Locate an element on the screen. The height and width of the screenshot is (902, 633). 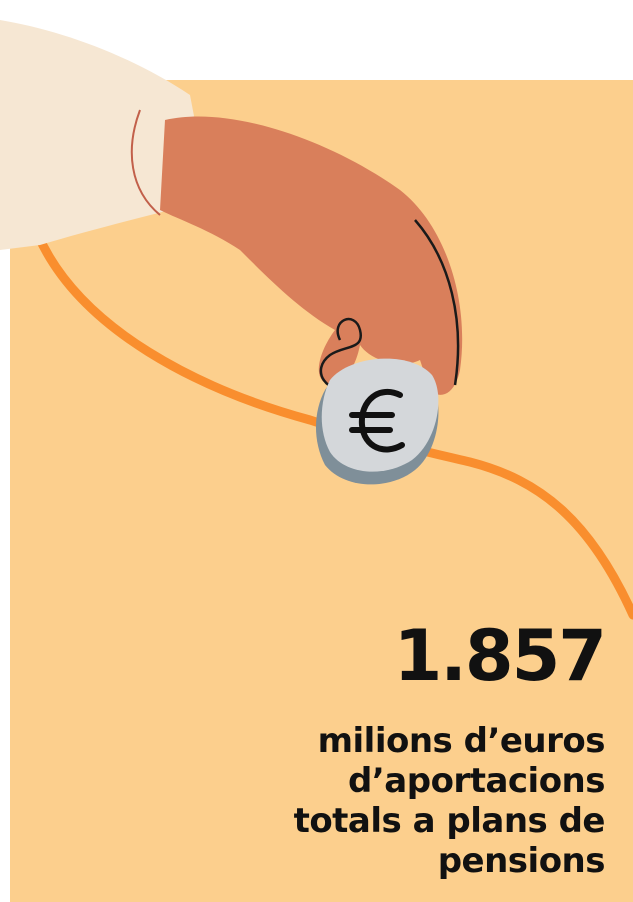
hand is located at coordinates (311, 255).